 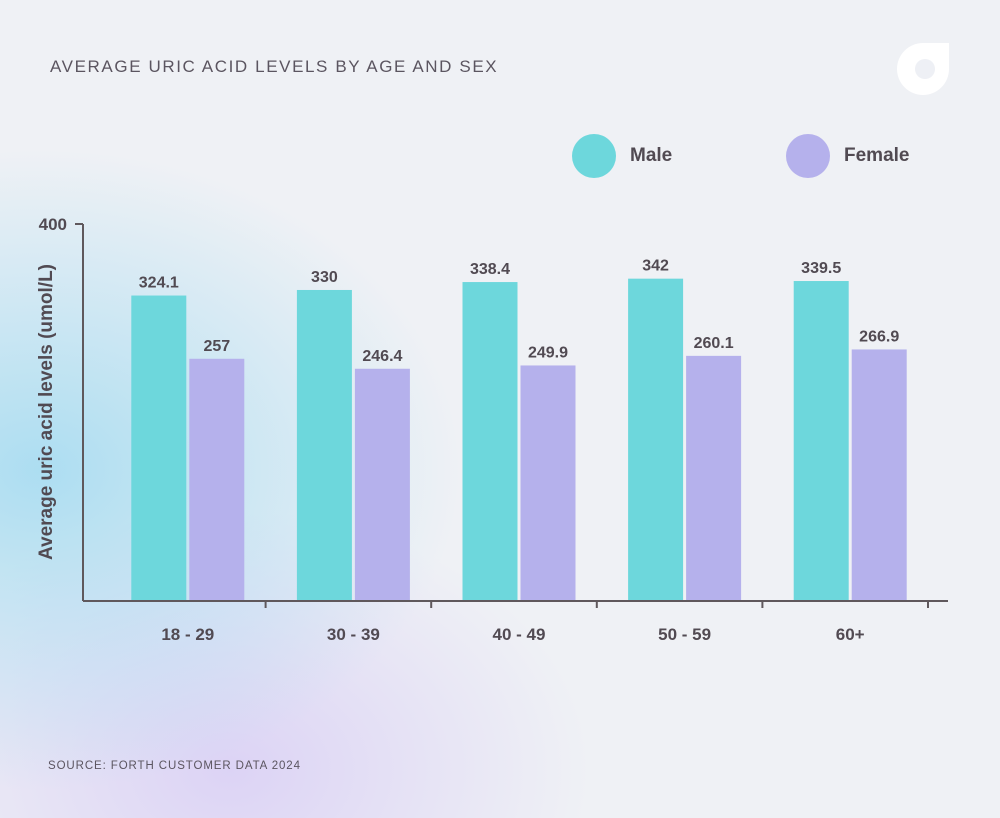 I want to click on x-tick-label: 50 - 59, so click(x=684, y=634).